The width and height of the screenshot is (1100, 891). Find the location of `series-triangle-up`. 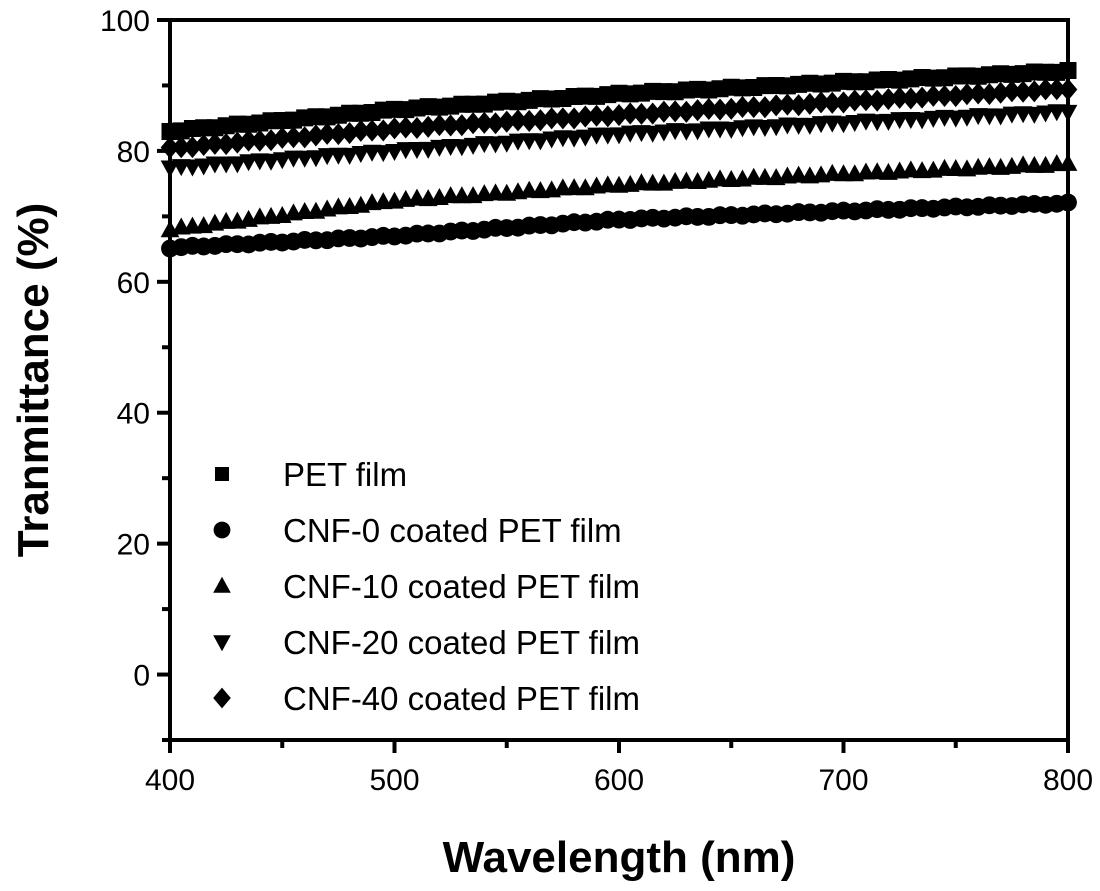

series-triangle-up is located at coordinates (619, 195).